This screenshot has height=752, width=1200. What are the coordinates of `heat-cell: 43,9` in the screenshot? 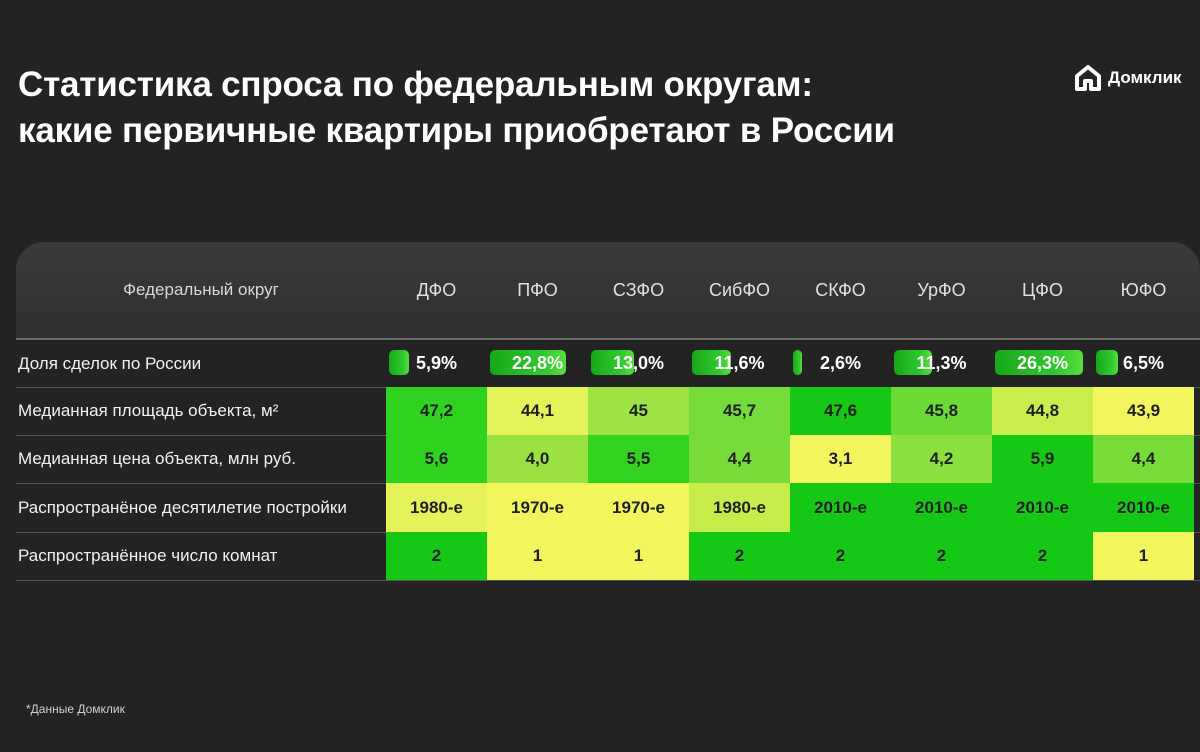 It's located at (1143, 411).